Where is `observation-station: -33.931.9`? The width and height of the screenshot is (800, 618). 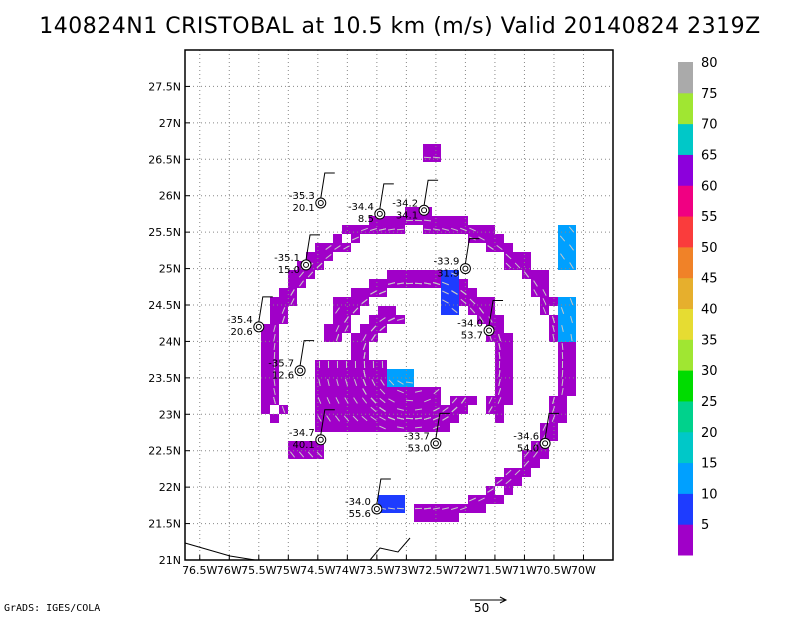 observation-station: -33.931.9 is located at coordinates (457, 259).